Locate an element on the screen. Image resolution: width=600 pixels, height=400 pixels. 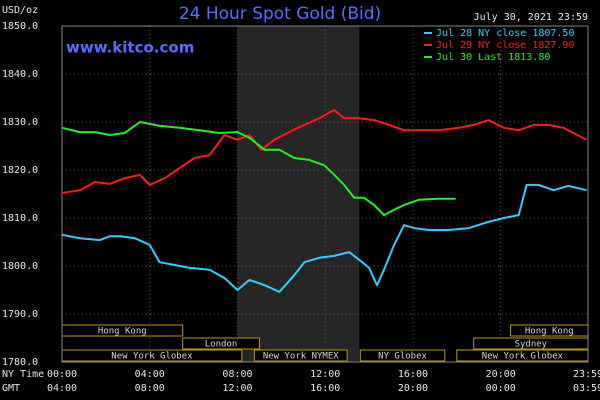
x-tick-label-gmt: 00:00 is located at coordinates (501, 388).